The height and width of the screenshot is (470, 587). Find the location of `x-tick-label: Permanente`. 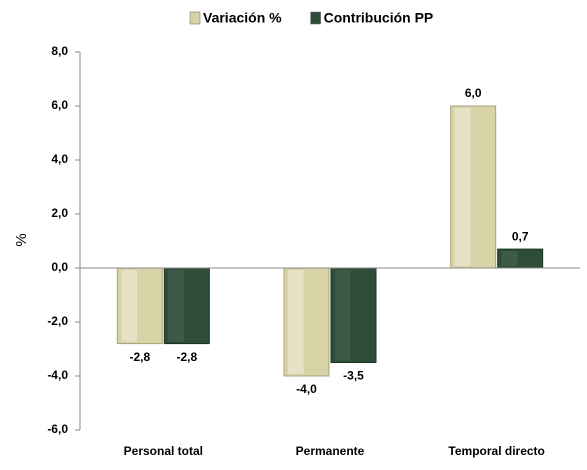

x-tick-label: Permanente is located at coordinates (330, 451).